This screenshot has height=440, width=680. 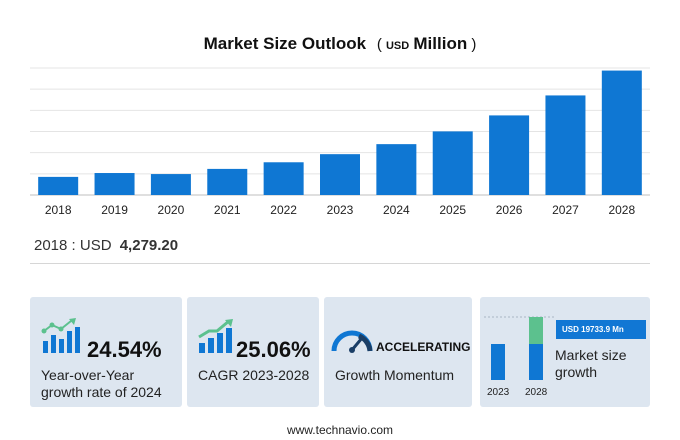 I want to click on bar-growth-icon, so click(x=215, y=336).